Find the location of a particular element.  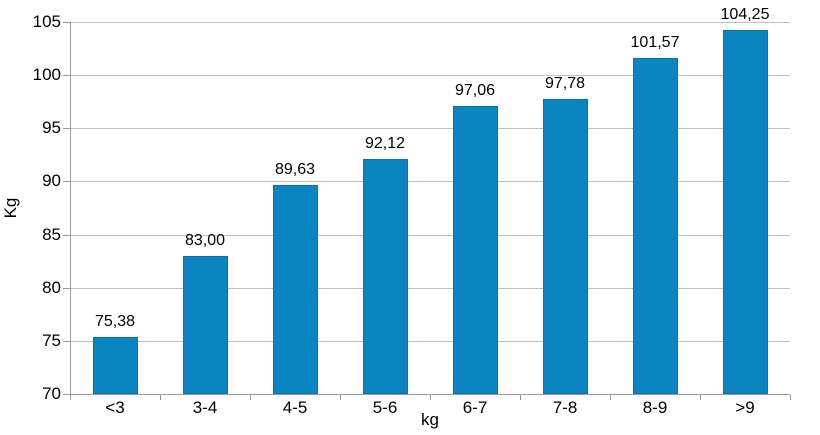

bar-value-label: 104,25 is located at coordinates (745, 14).